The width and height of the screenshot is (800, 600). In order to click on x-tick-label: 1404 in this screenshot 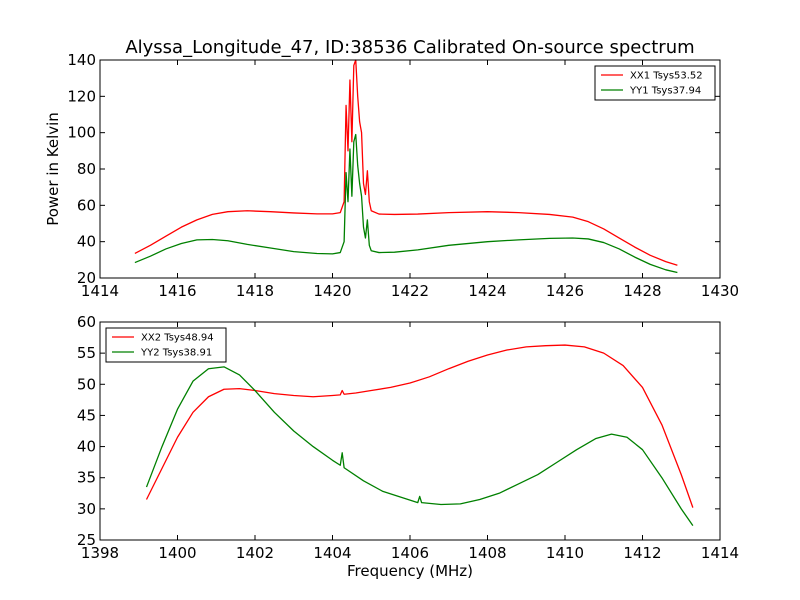, I will do `click(332, 553)`.